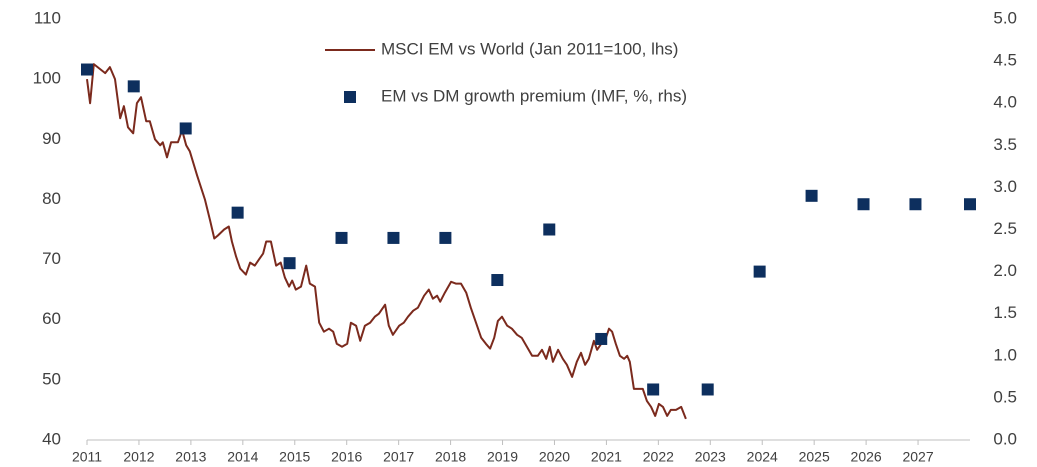 The image size is (1037, 467). Describe the element at coordinates (554, 457) in the screenshot. I see `x-tick-label: 2020` at that location.